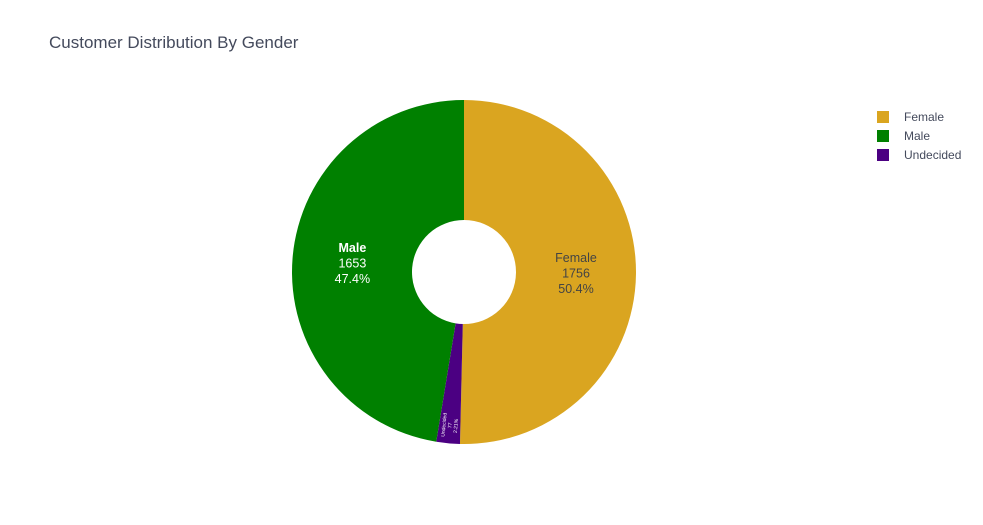 This screenshot has height=525, width=983. What do you see at coordinates (444, 424) in the screenshot?
I see `slice-label-undecided-name: Undecided` at bounding box center [444, 424].